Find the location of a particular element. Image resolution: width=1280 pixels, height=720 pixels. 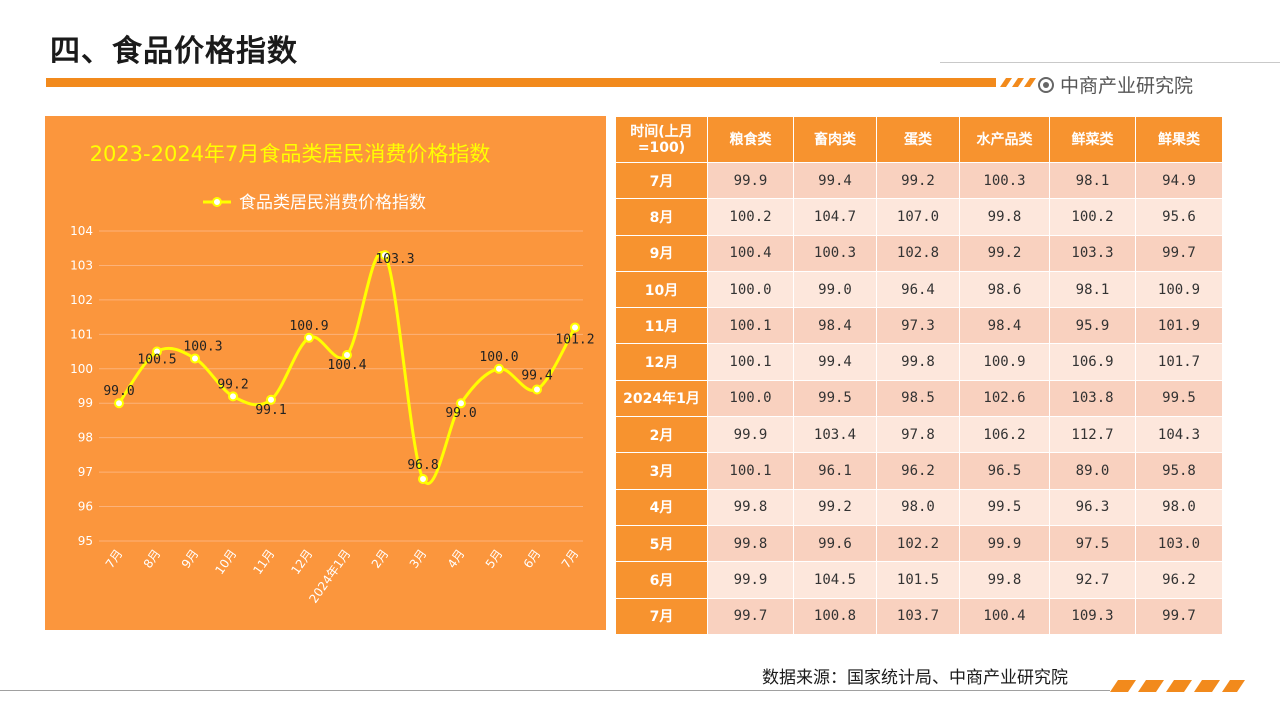

table-row: 12月 100.1 99.4 99.8 100.9 106.9 101.7 is located at coordinates (919, 362).